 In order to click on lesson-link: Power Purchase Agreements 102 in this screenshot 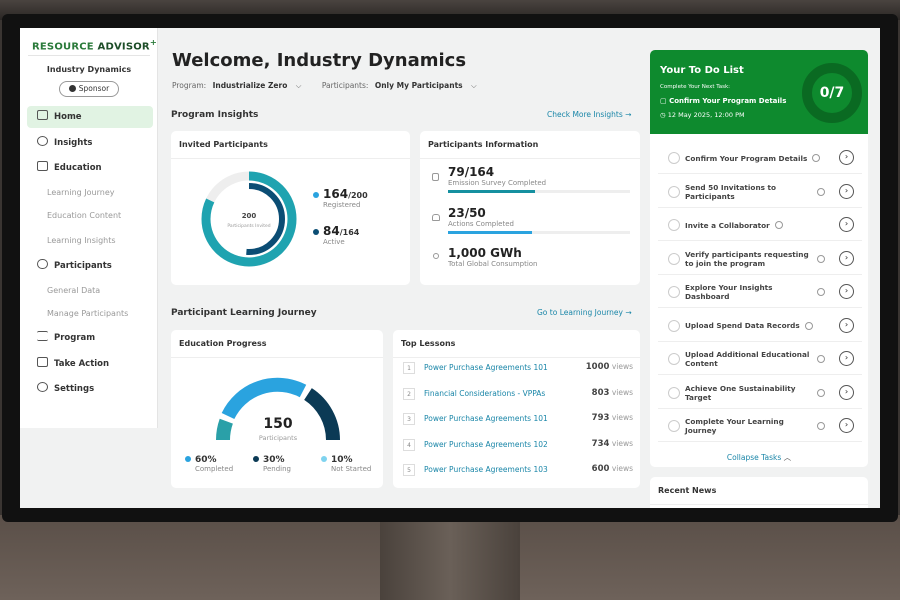, I will do `click(486, 444)`.